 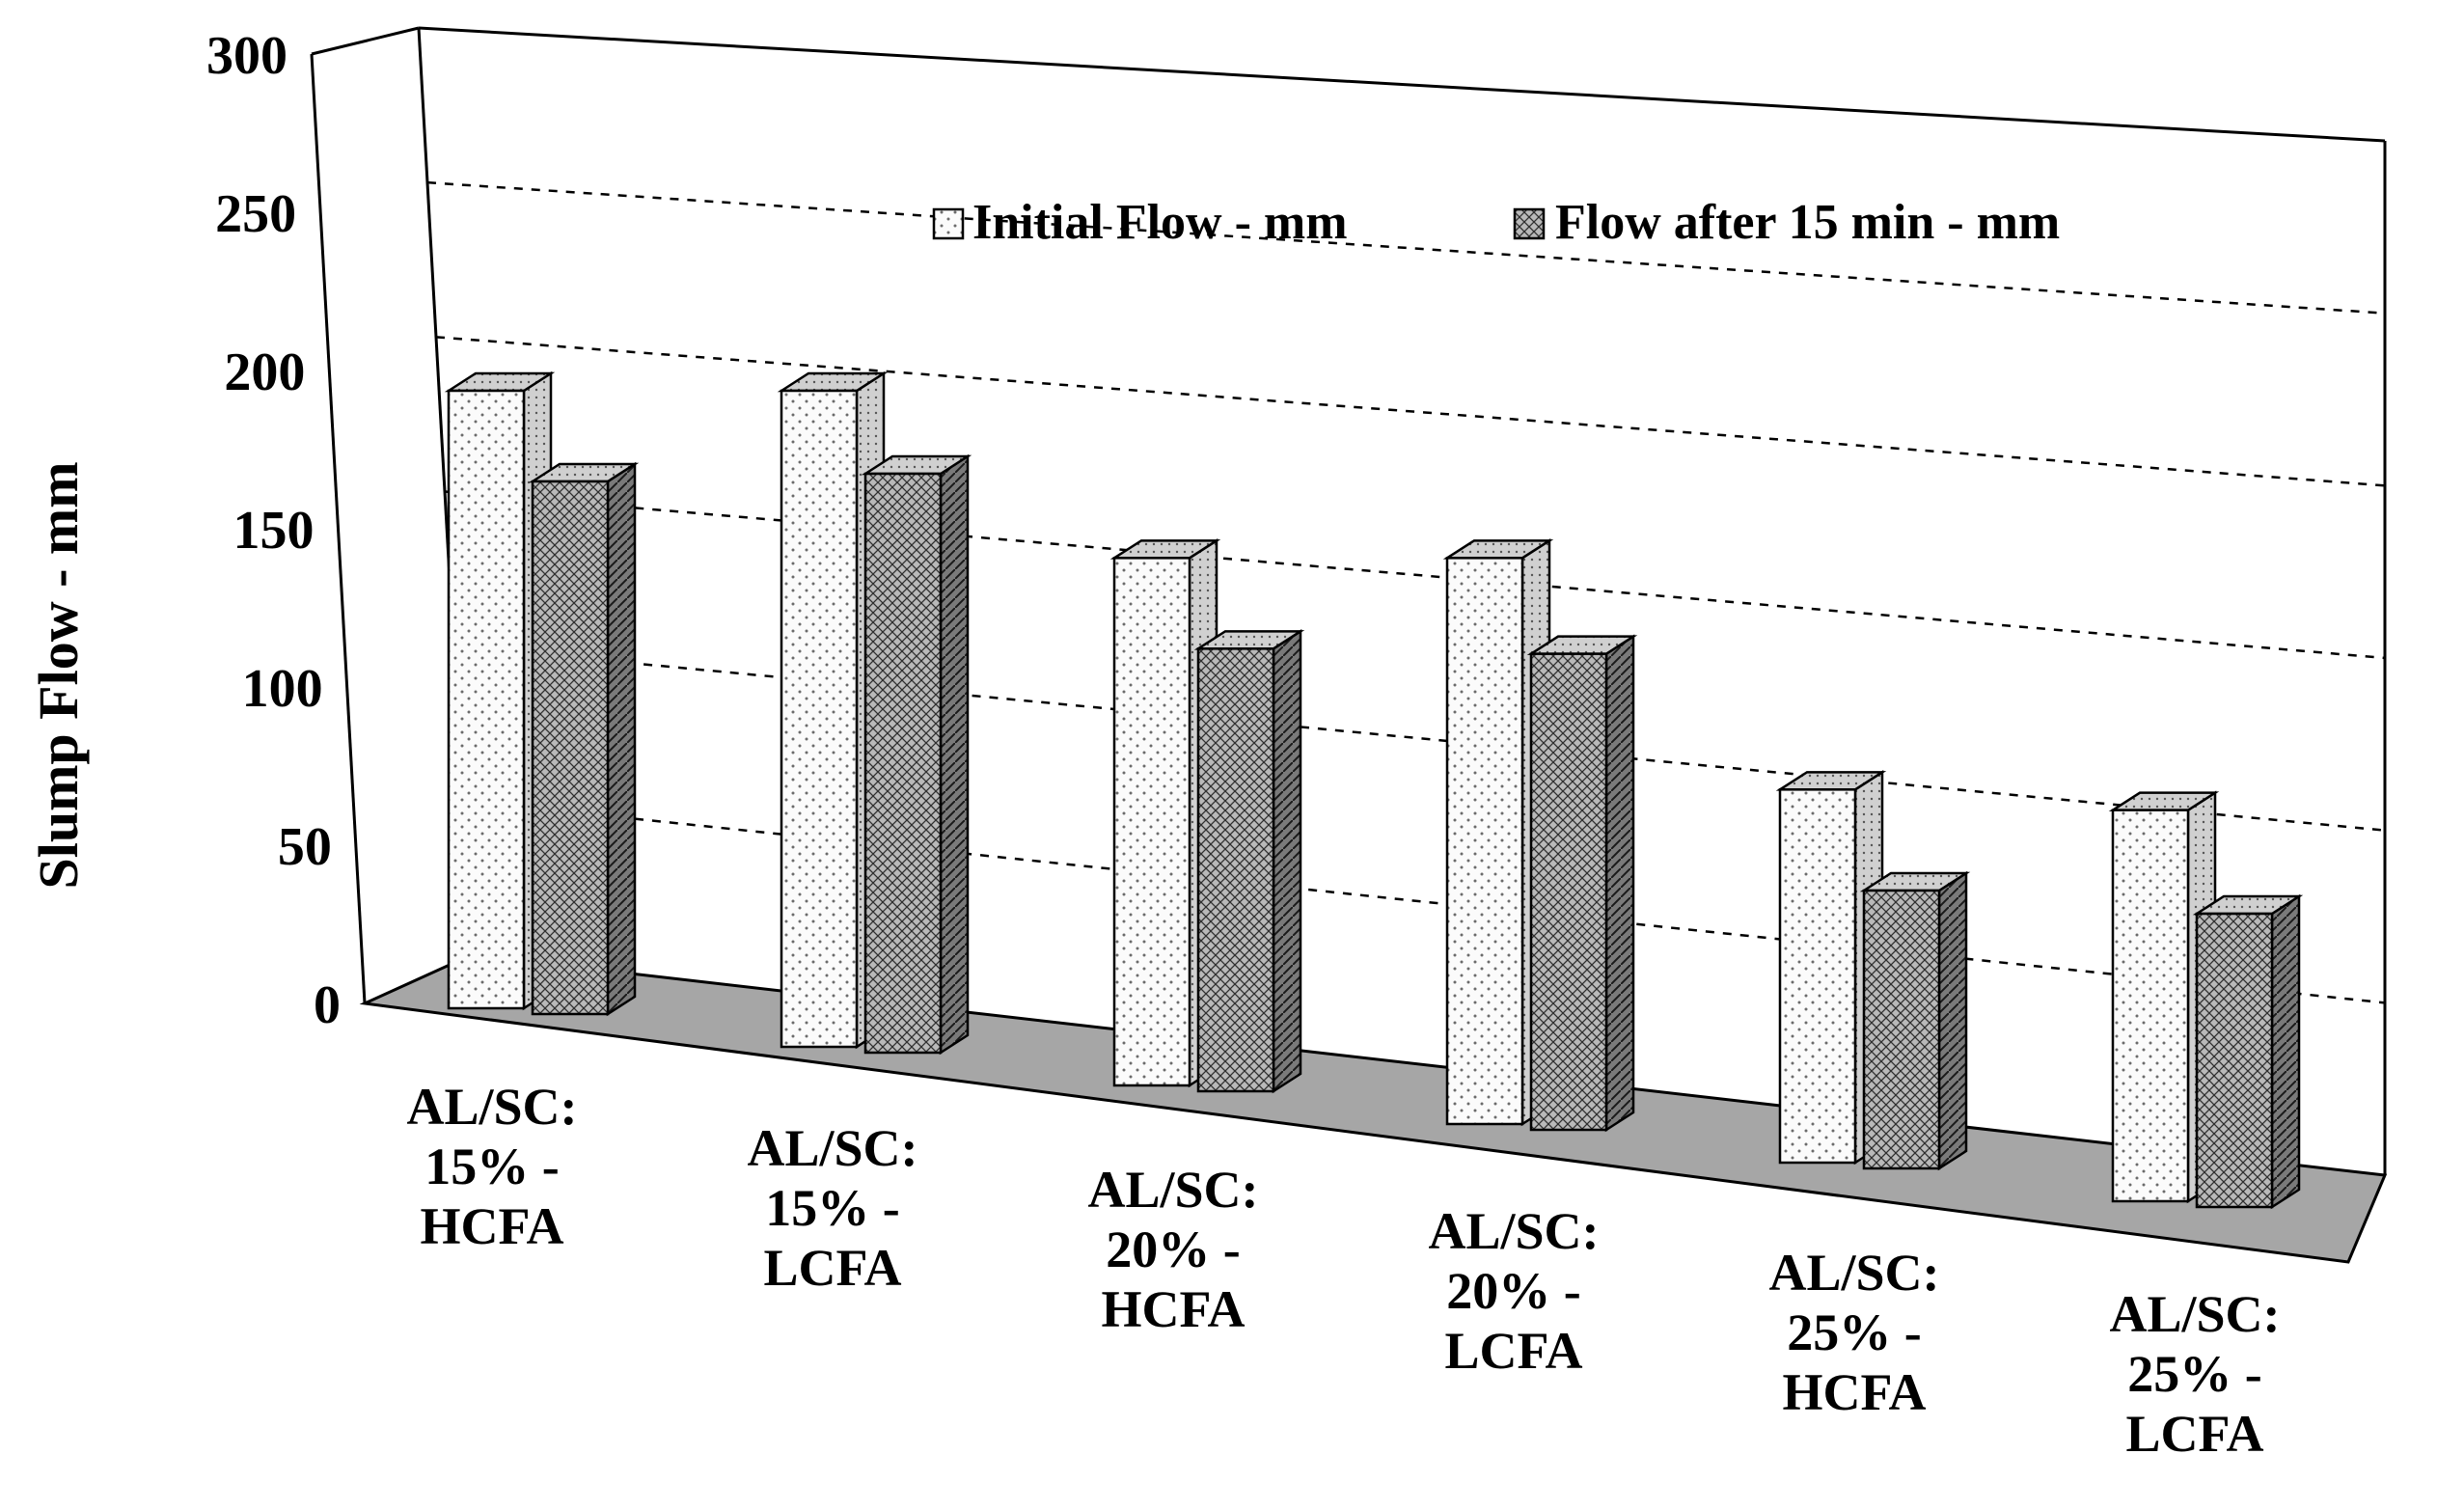 I want to click on y-tick-100: 100, so click(x=282, y=689).